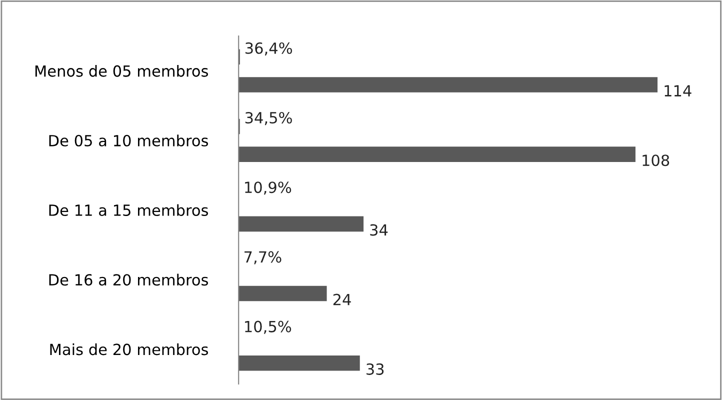 The image size is (723, 400). What do you see at coordinates (379, 230) in the screenshot?
I see `data-label: 34` at bounding box center [379, 230].